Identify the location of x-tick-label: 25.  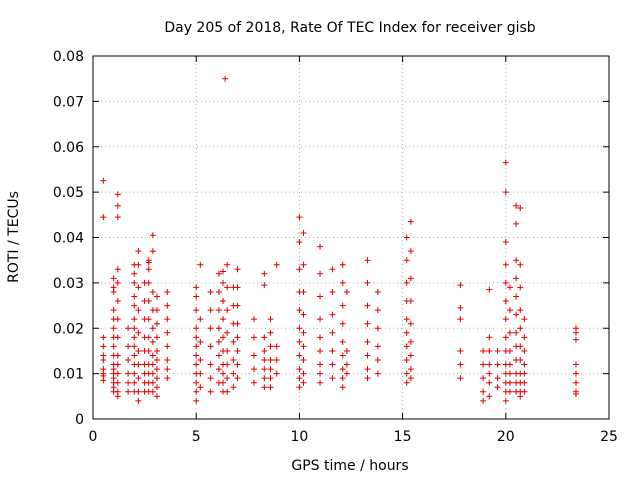
(609, 437).